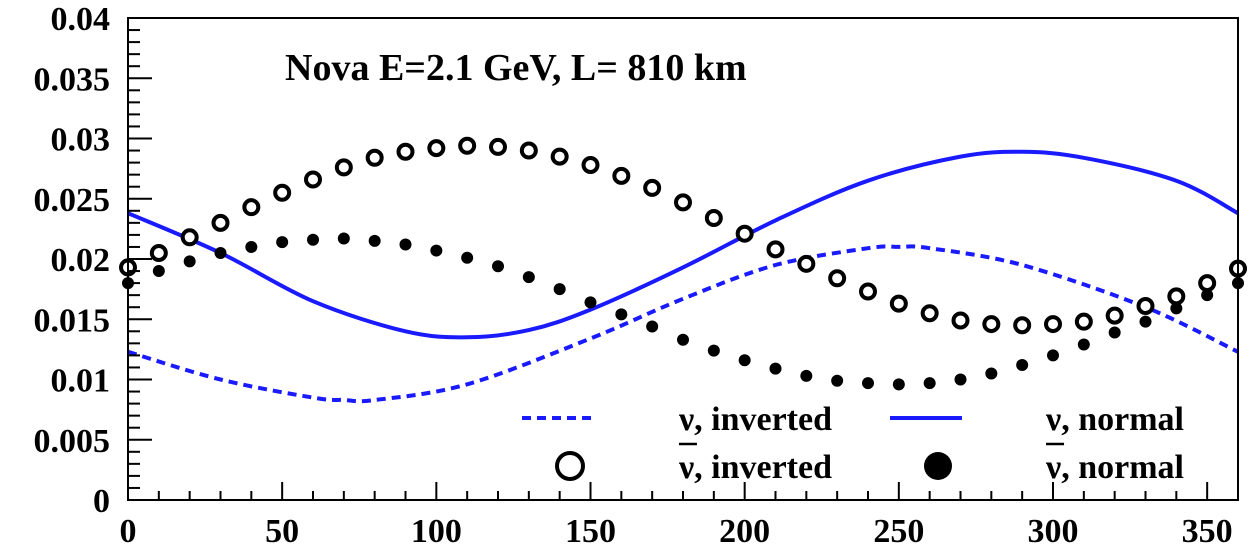 The height and width of the screenshot is (550, 1255). I want to click on y-tick-label: 0.04, so click(81, 19).